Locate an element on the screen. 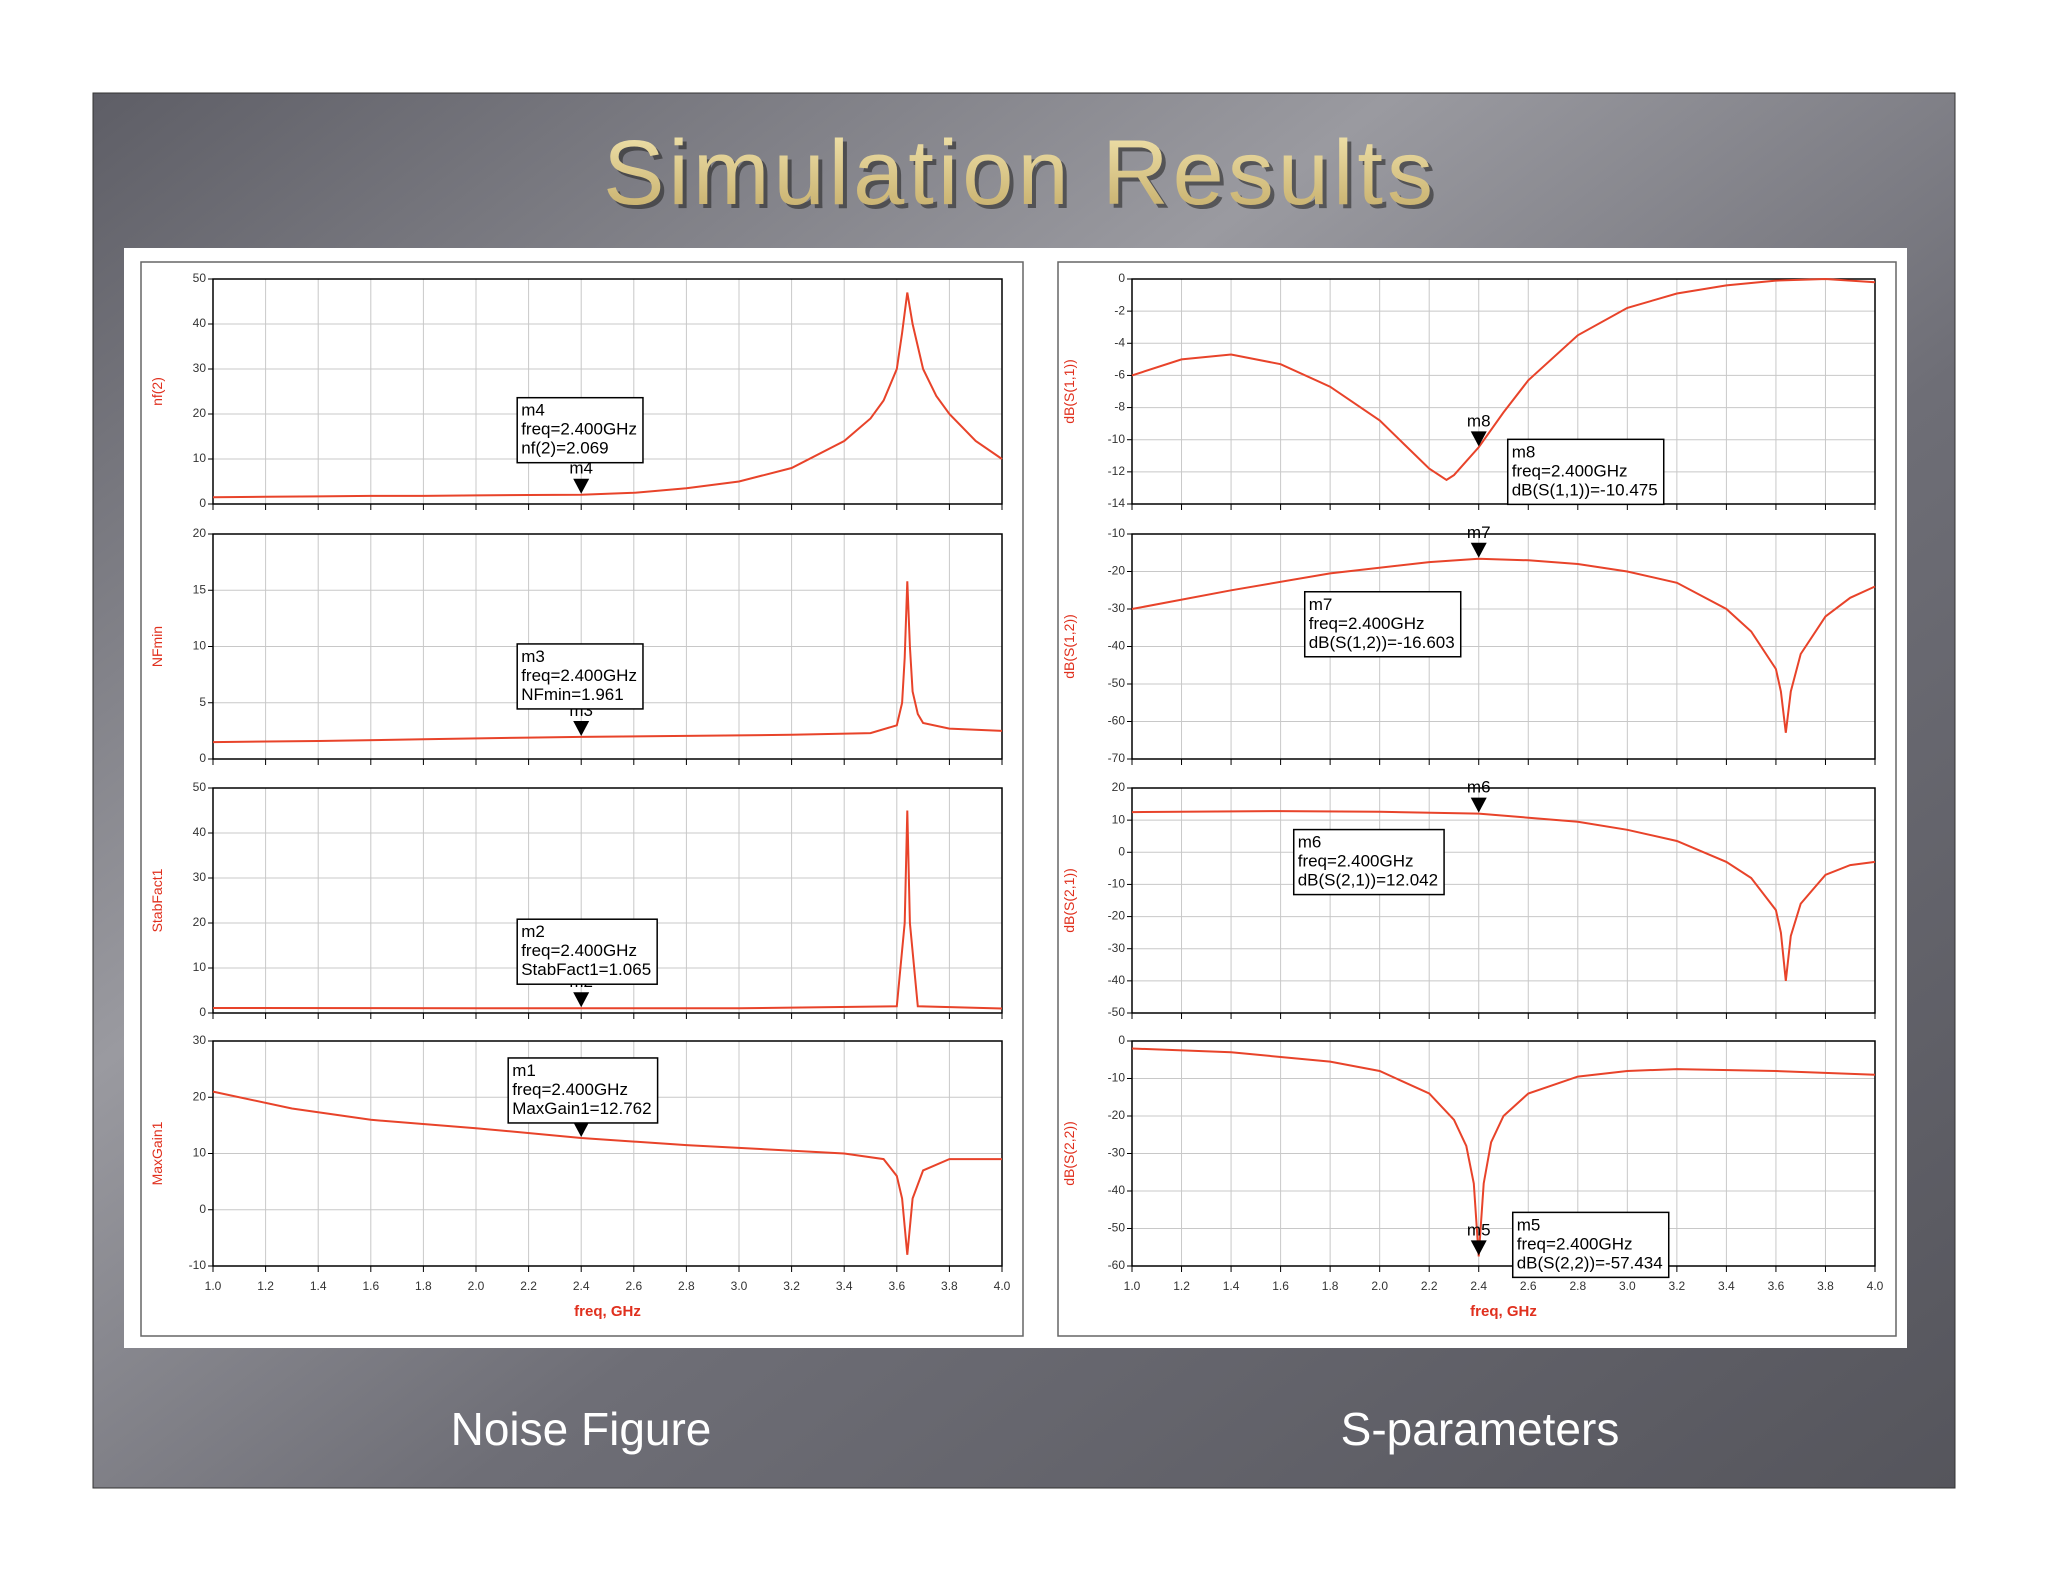 This screenshot has height=1587, width=2048. x-tick-label: 1.8 is located at coordinates (1330, 1286).